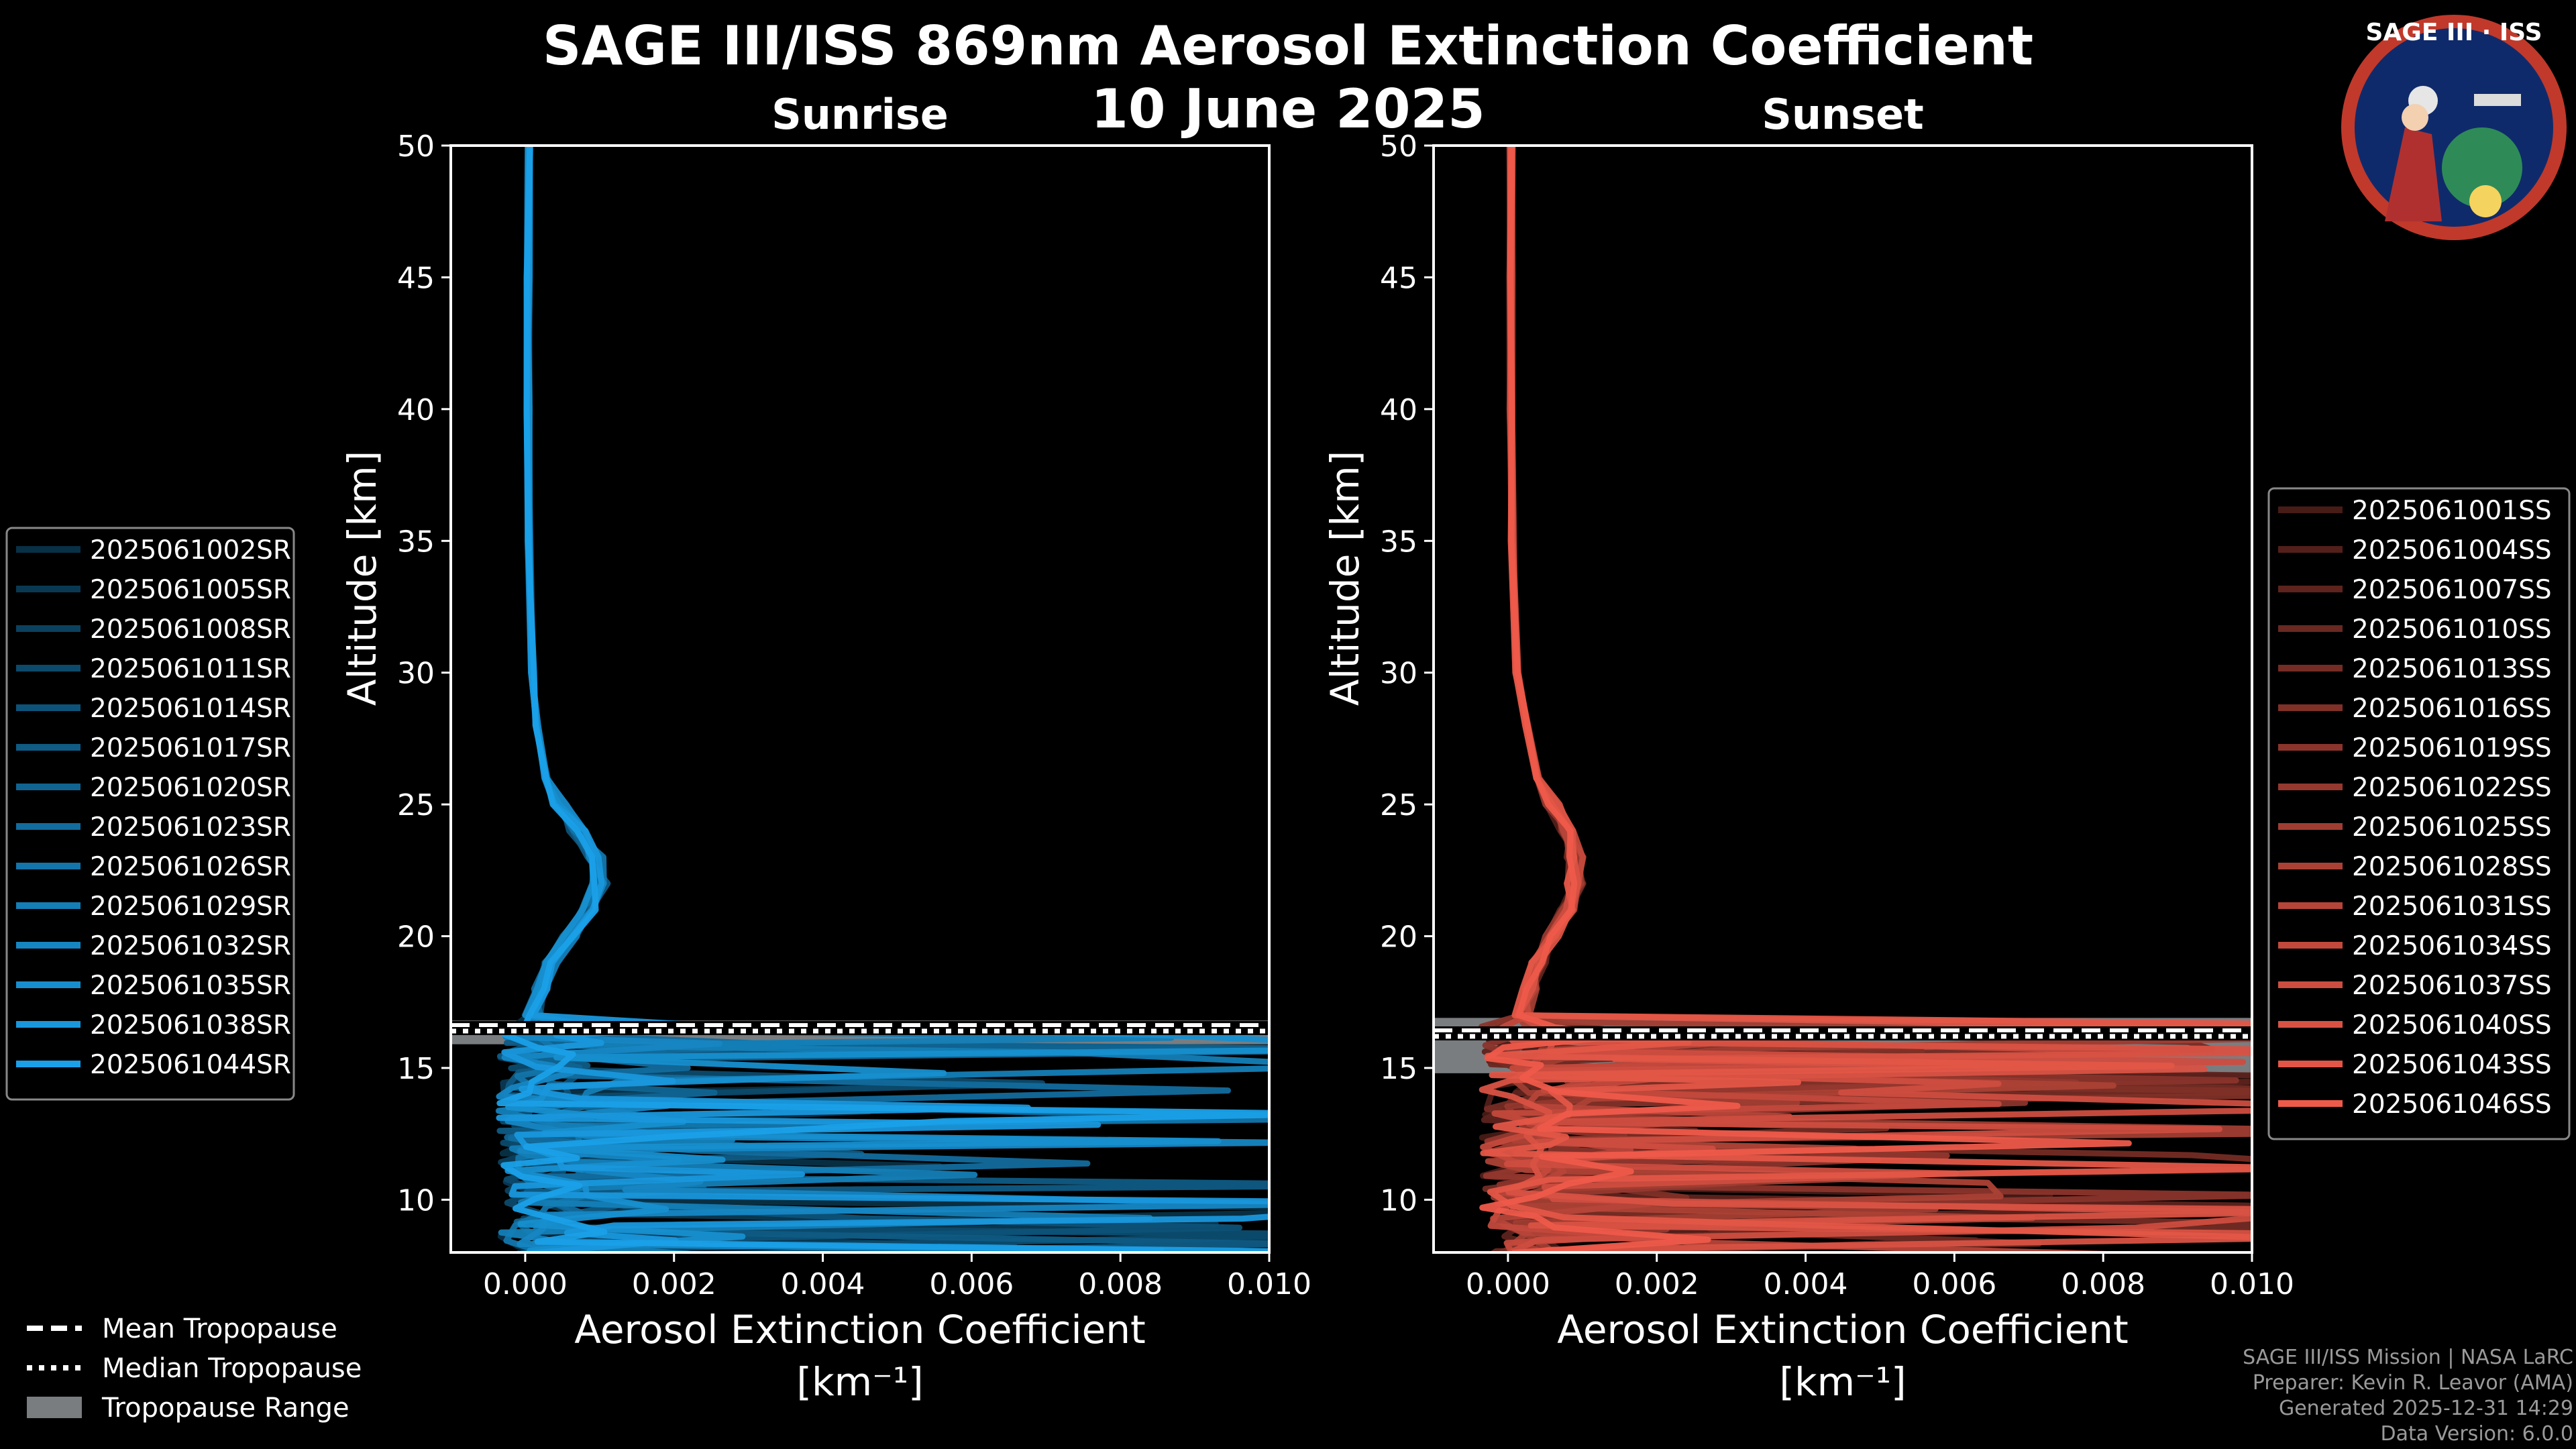  What do you see at coordinates (1843, 1329) in the screenshot?
I see `sunset-xlabel: Aerosol Extinction Coefficient` at bounding box center [1843, 1329].